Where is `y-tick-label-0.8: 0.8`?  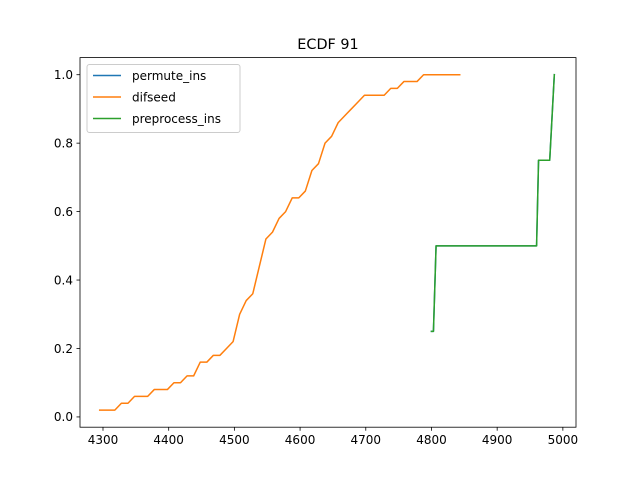
y-tick-label-0.8: 0.8 is located at coordinates (63, 143).